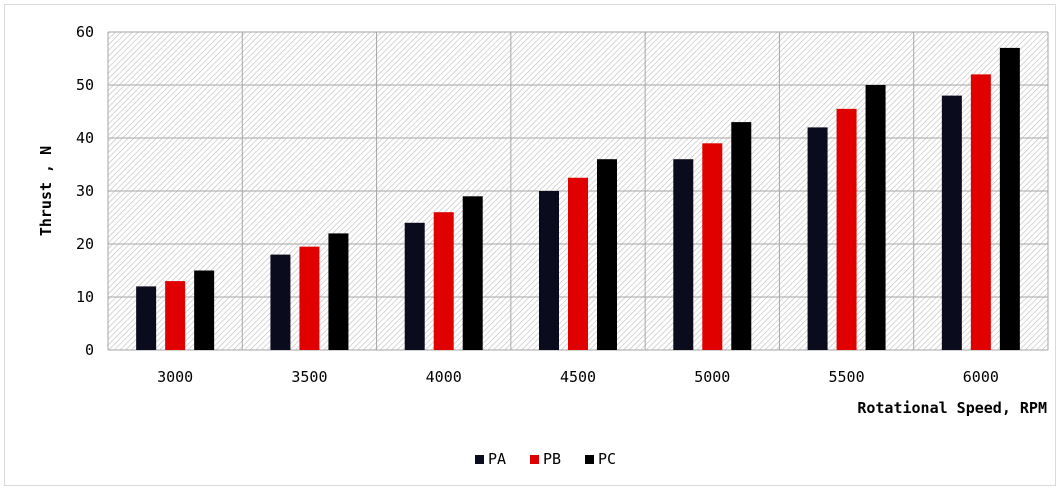 Image resolution: width=1062 pixels, height=492 pixels. I want to click on legend-swatch-pc, so click(589, 459).